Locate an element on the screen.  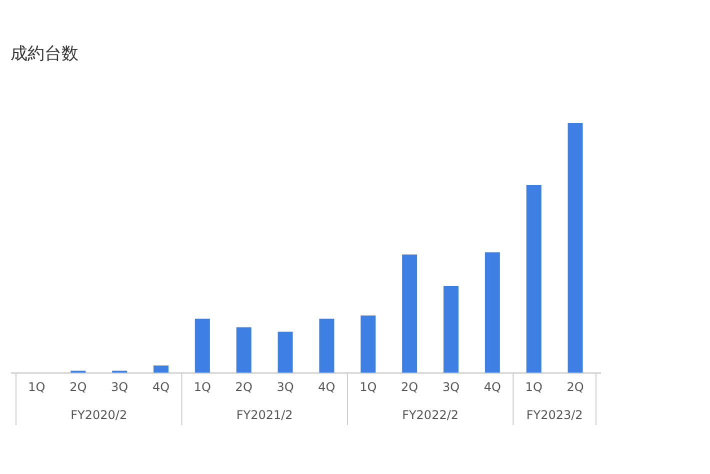
text: FY2020/2 is located at coordinates (99, 415).